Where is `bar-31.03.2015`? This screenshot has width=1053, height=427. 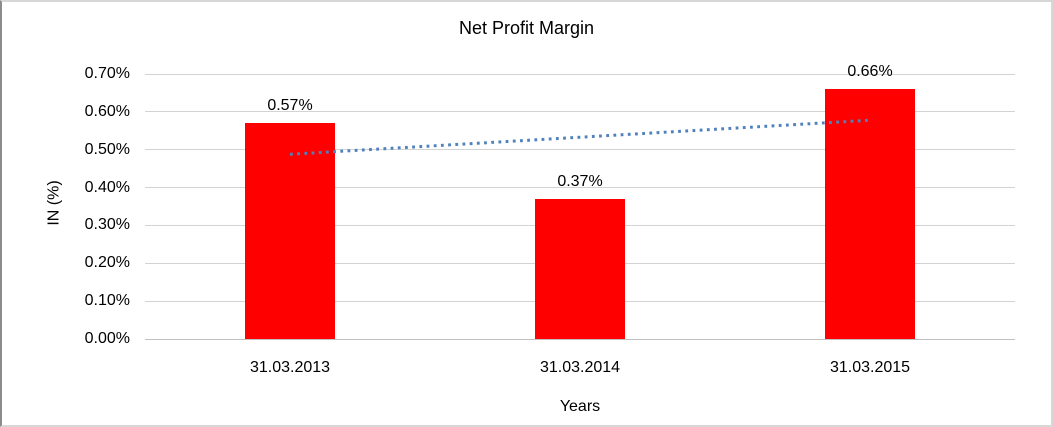 bar-31.03.2015 is located at coordinates (870, 214).